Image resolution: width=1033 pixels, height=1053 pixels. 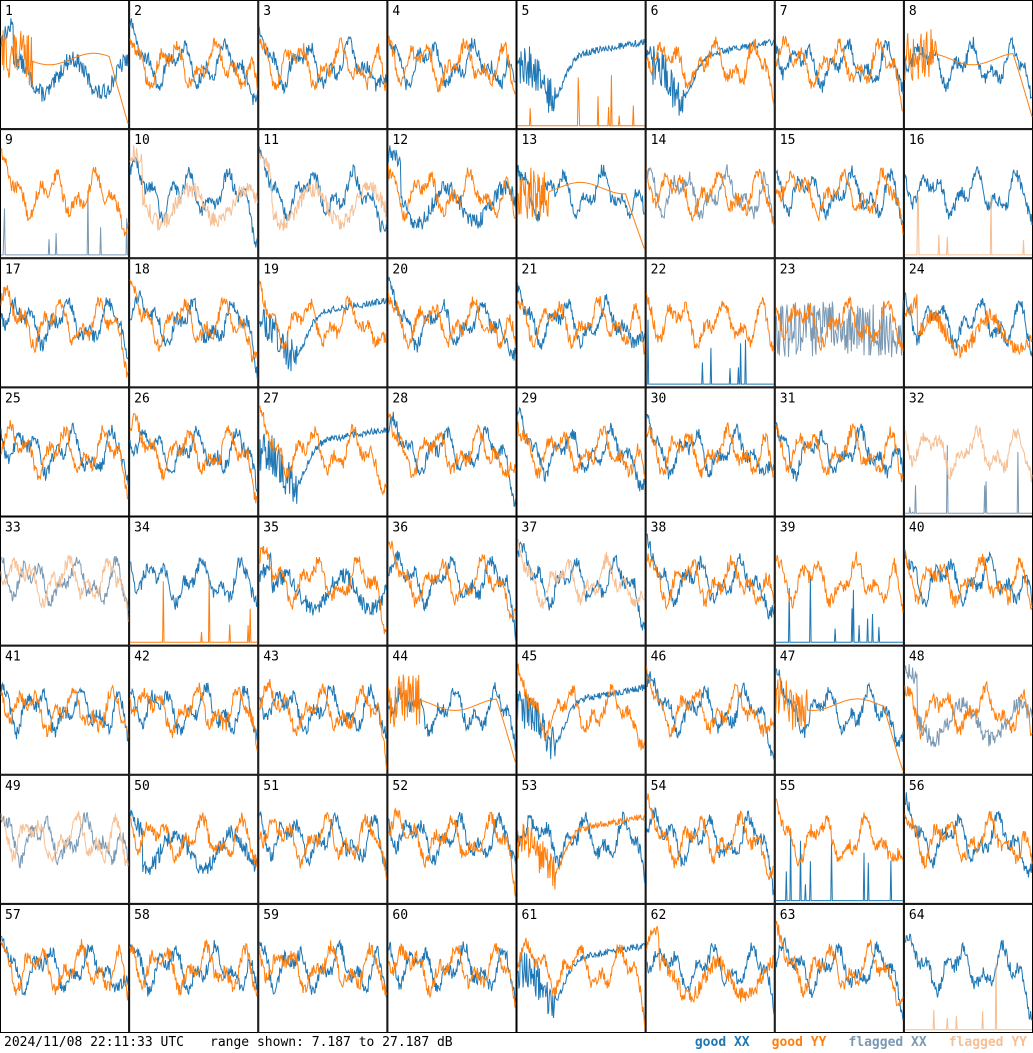 I want to click on antenna-panel-32: 32, so click(x=968, y=452).